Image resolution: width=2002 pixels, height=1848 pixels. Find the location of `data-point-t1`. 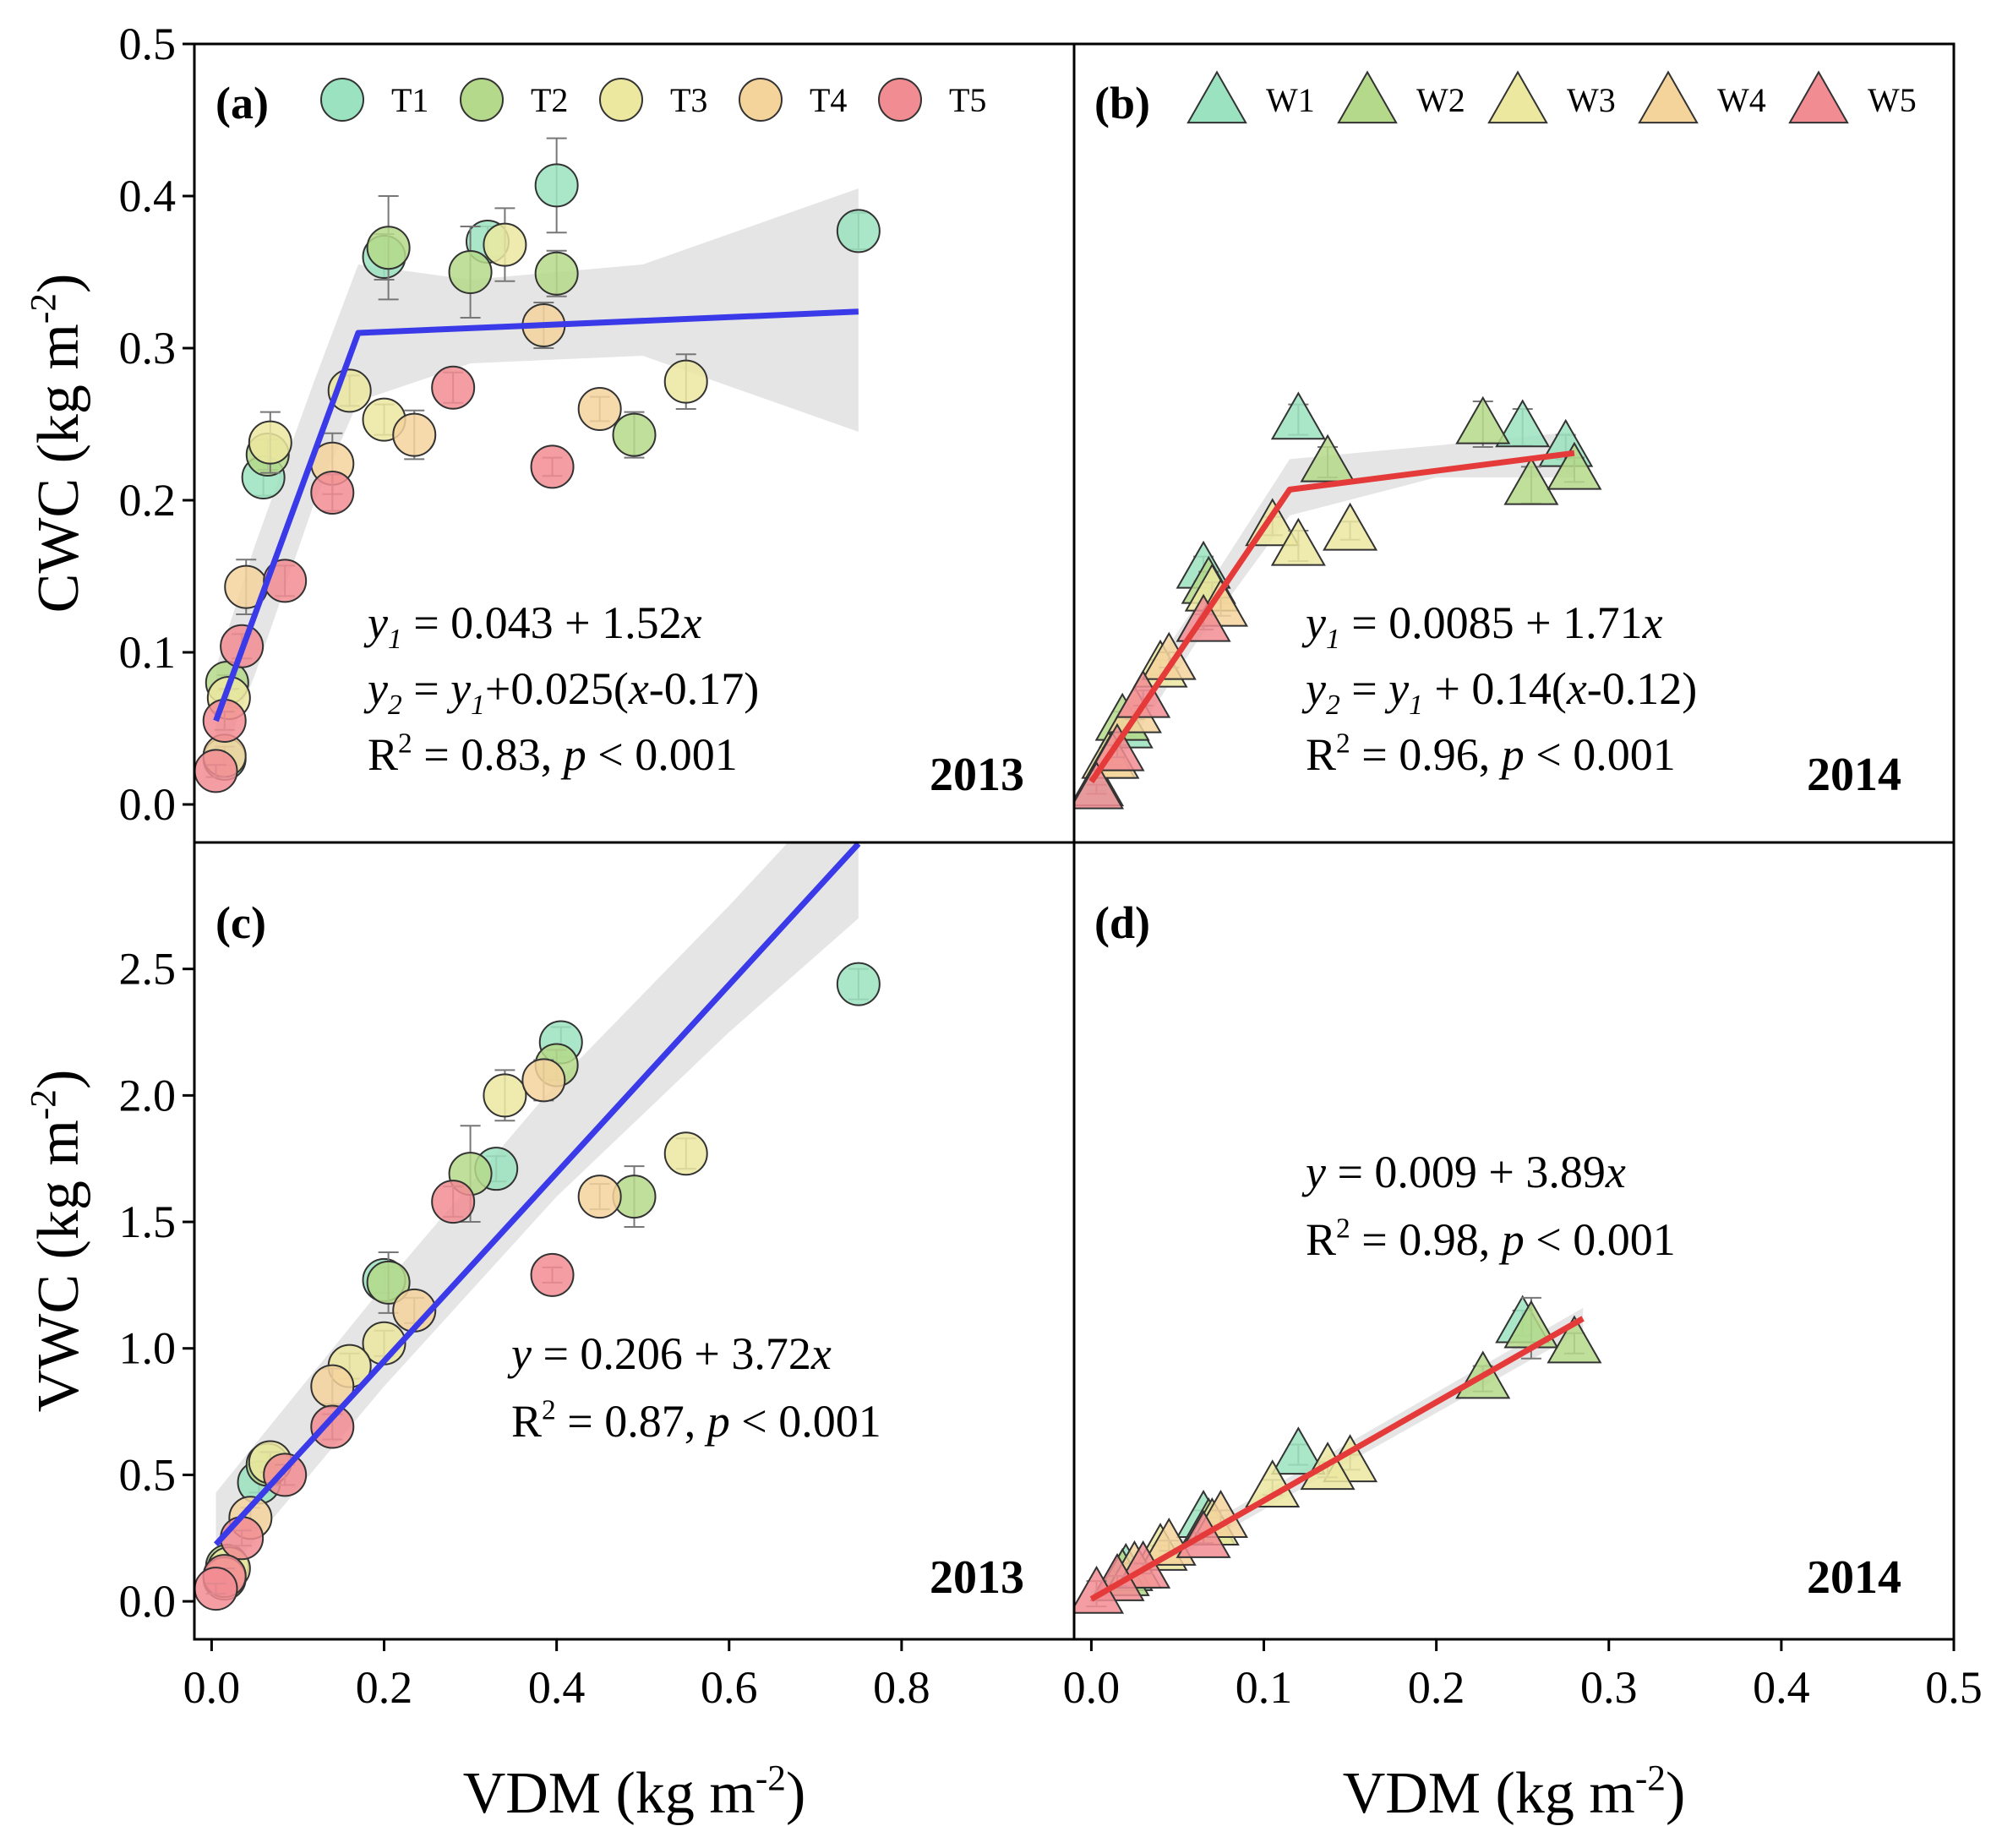

data-point-t1 is located at coordinates (858, 231).